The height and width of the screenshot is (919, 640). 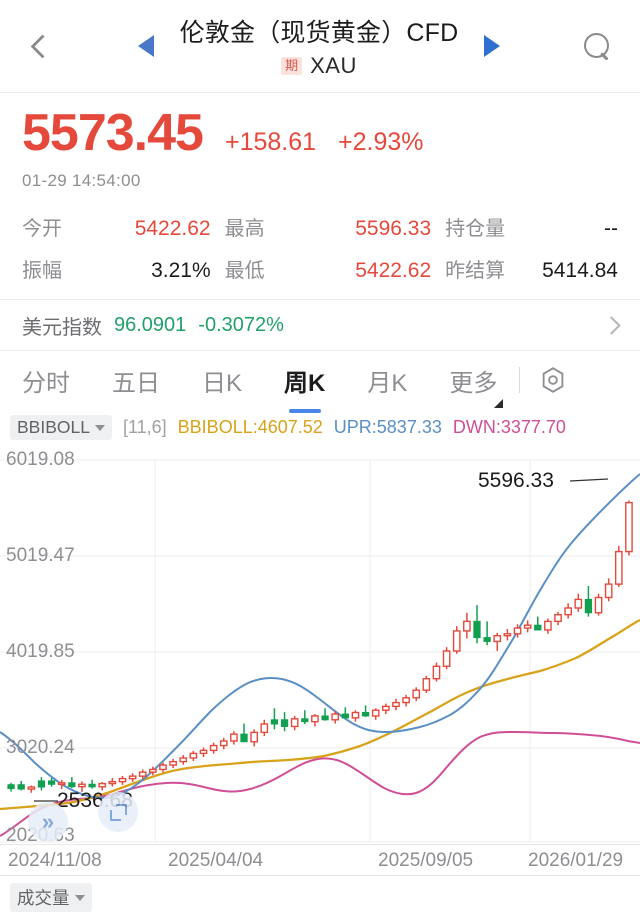 I want to click on stat-label: 昨结算, so click(x=475, y=270).